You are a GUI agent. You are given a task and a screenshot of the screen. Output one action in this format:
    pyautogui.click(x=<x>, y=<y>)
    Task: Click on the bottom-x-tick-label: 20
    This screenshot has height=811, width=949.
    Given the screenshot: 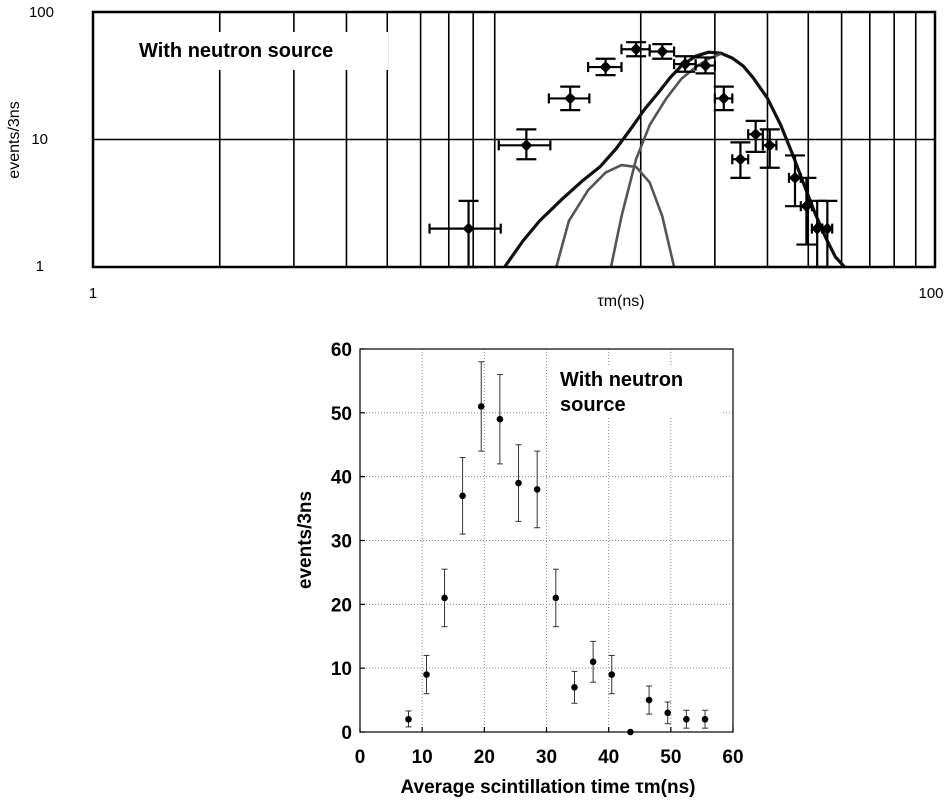 What is the action you would take?
    pyautogui.click(x=484, y=757)
    